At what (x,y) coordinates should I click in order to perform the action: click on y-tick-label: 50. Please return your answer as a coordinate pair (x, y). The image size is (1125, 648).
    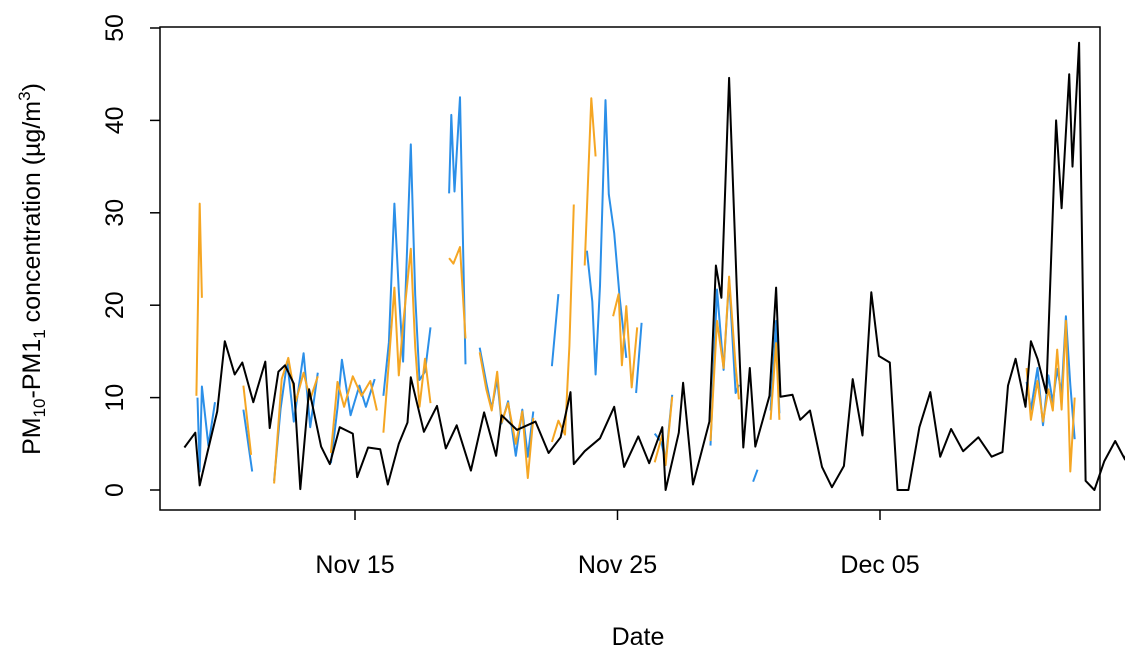
    Looking at the image, I should click on (115, 28).